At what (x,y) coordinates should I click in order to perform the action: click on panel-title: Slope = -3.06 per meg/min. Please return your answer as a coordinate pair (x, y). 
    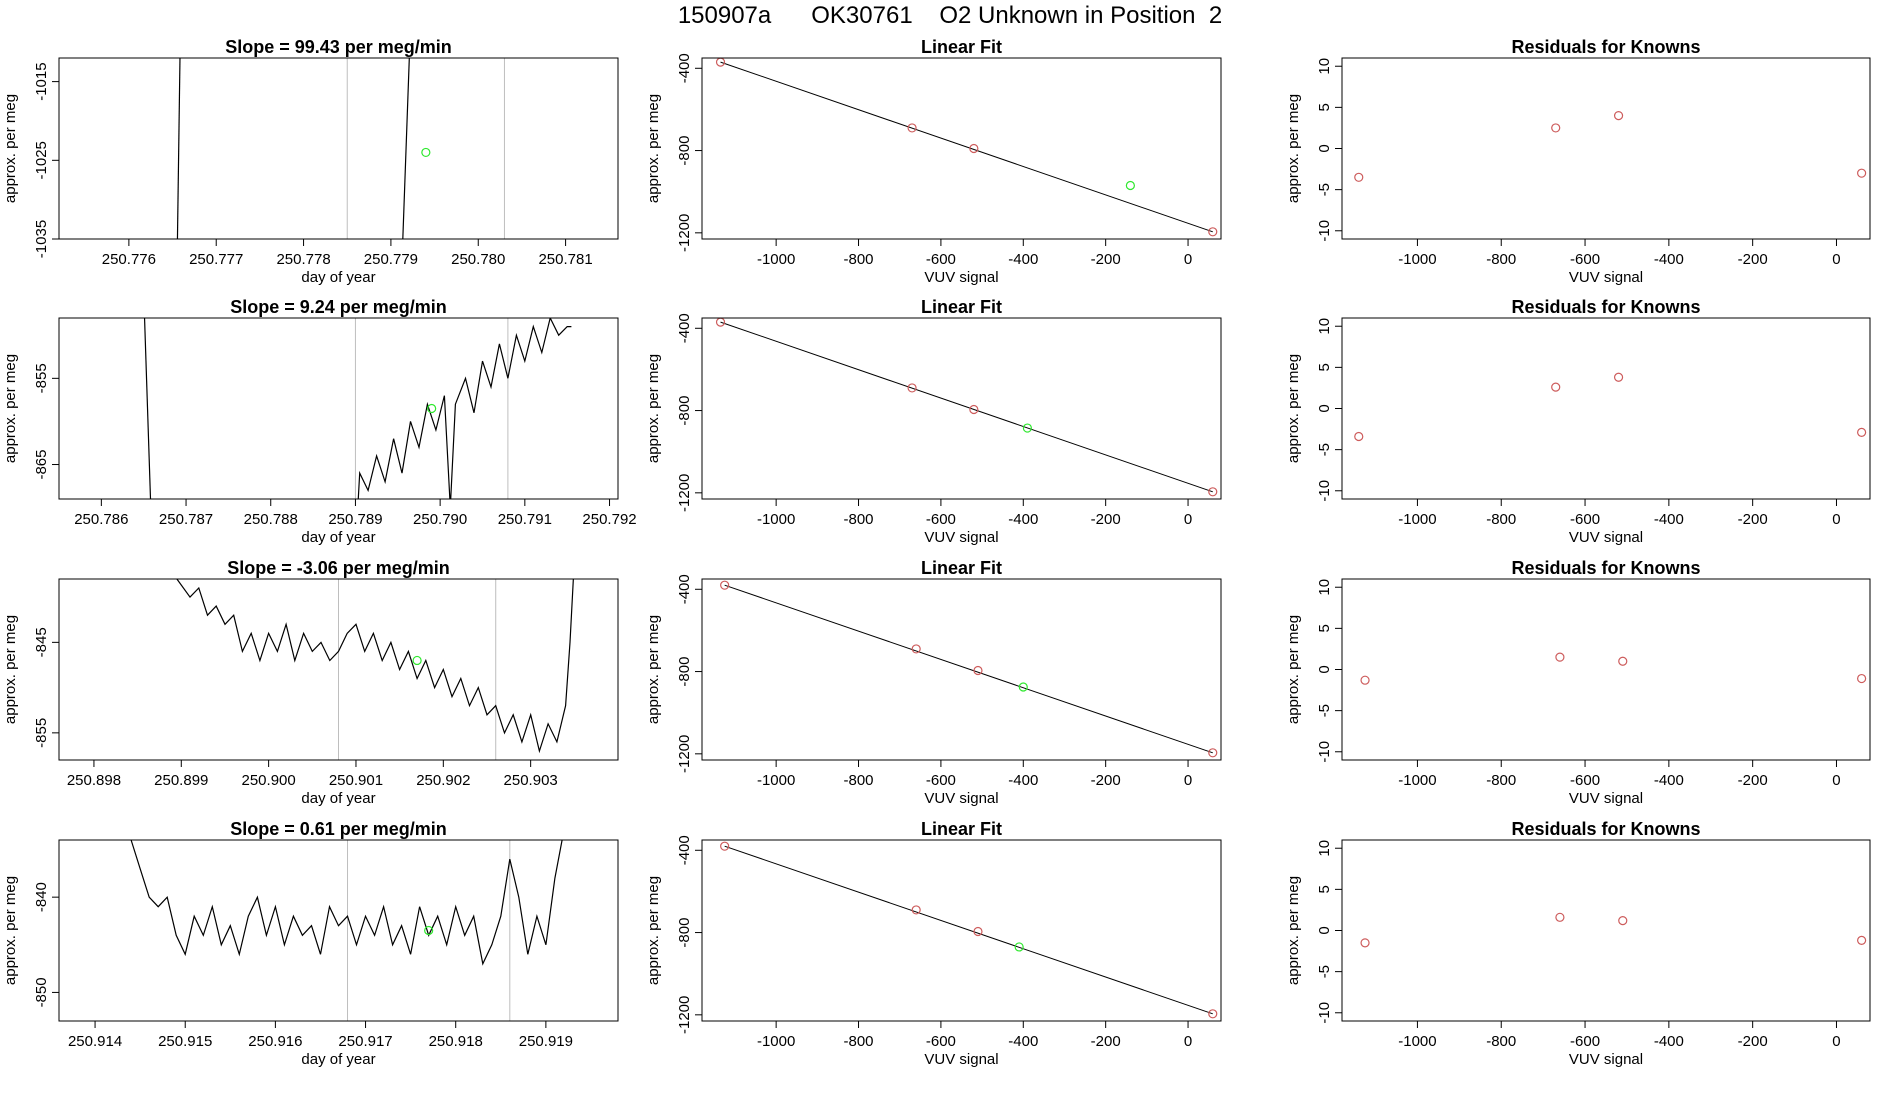
    Looking at the image, I should click on (338, 568).